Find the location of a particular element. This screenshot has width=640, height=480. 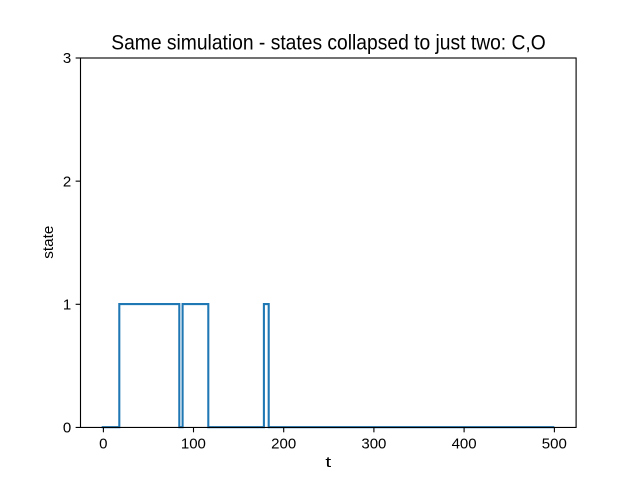

svg-text: 200 is located at coordinates (283, 444).